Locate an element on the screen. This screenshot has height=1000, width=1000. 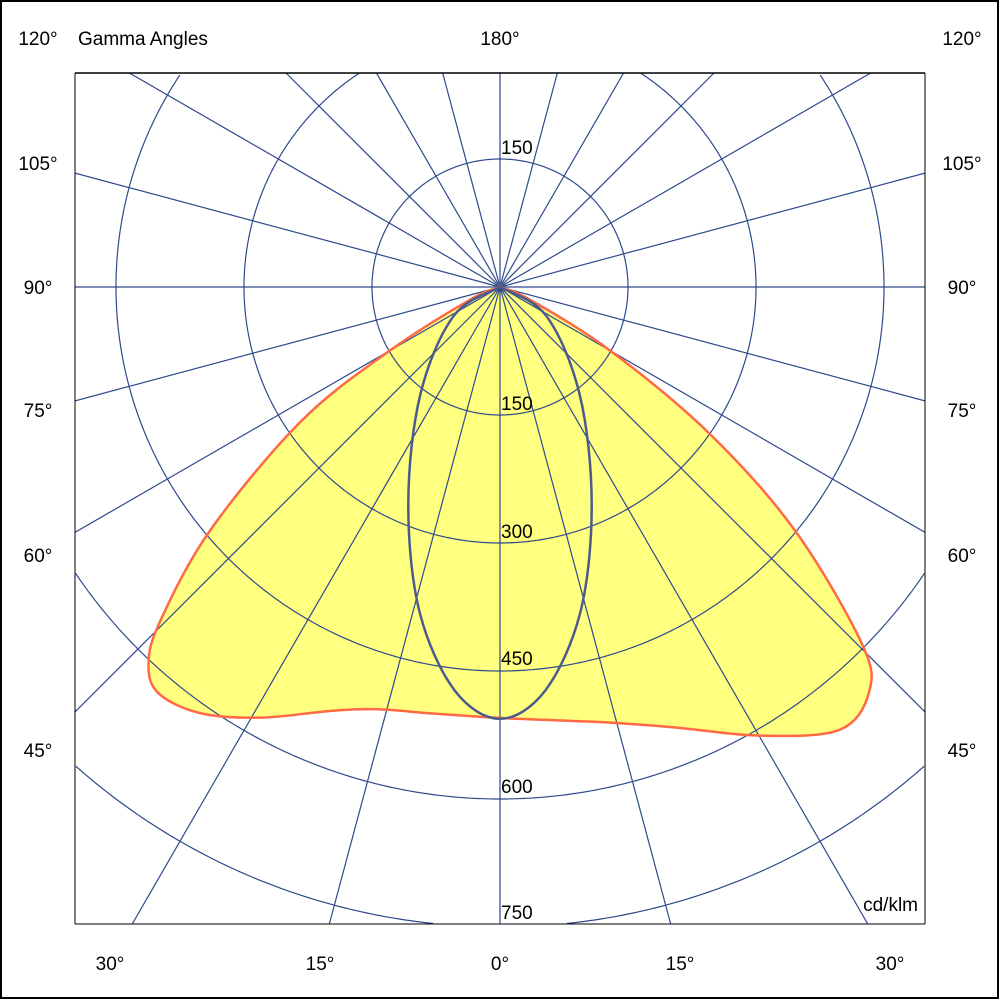
right-angle-label: 60° is located at coordinates (962, 556).